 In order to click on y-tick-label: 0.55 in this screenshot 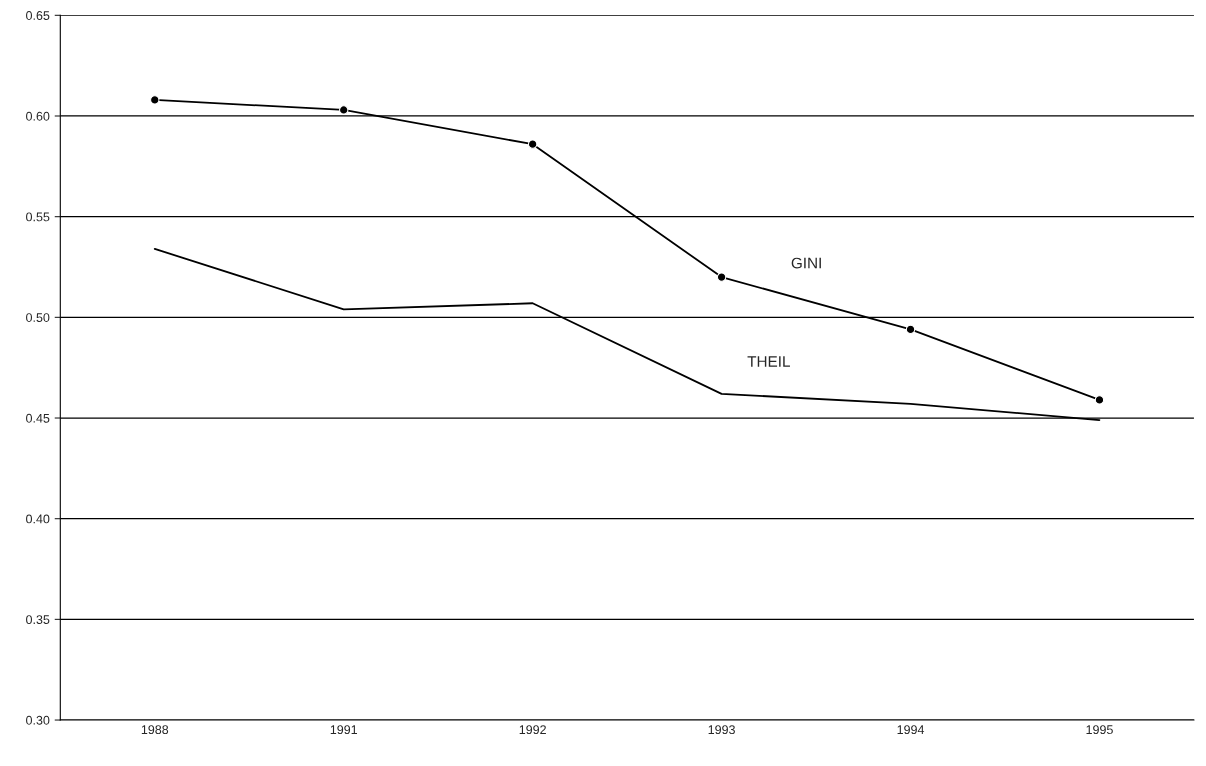, I will do `click(38, 217)`.